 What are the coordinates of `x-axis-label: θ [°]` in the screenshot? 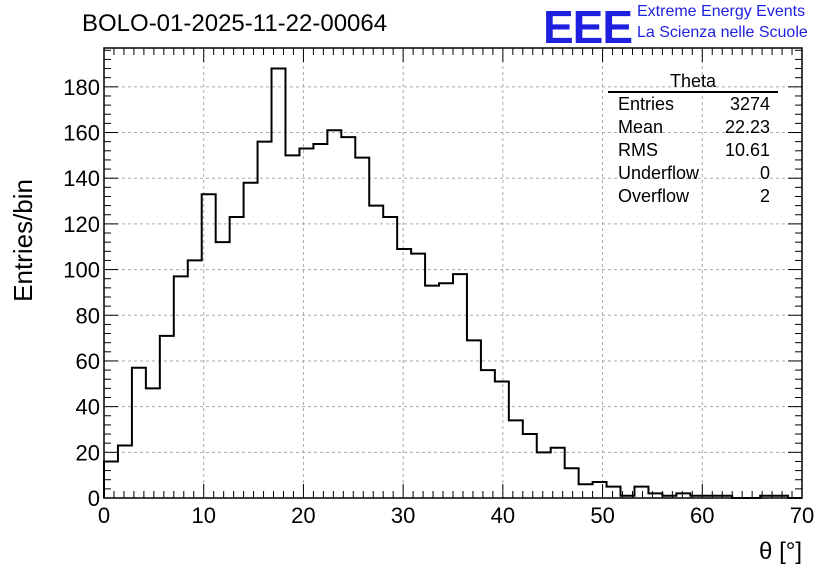 It's located at (780, 551).